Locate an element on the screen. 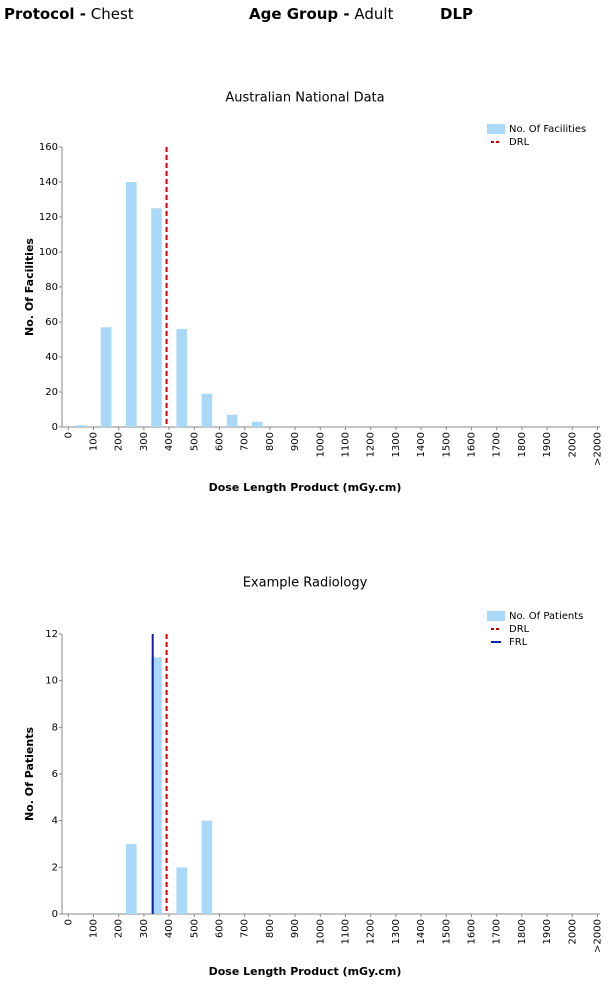 Image resolution: width=614 pixels, height=993 pixels. chart-title: Australian National Data is located at coordinates (304, 98).